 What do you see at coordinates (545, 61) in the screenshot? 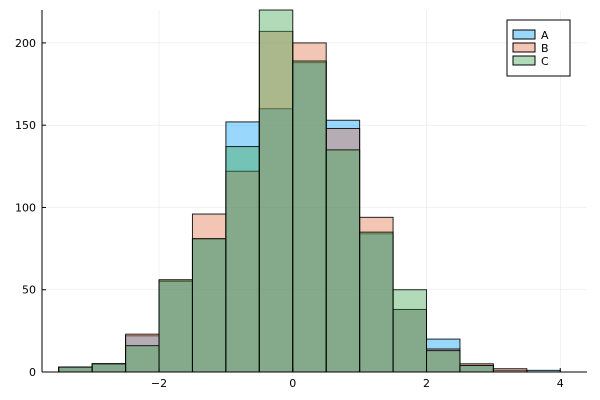
I see `legend-label: C` at bounding box center [545, 61].